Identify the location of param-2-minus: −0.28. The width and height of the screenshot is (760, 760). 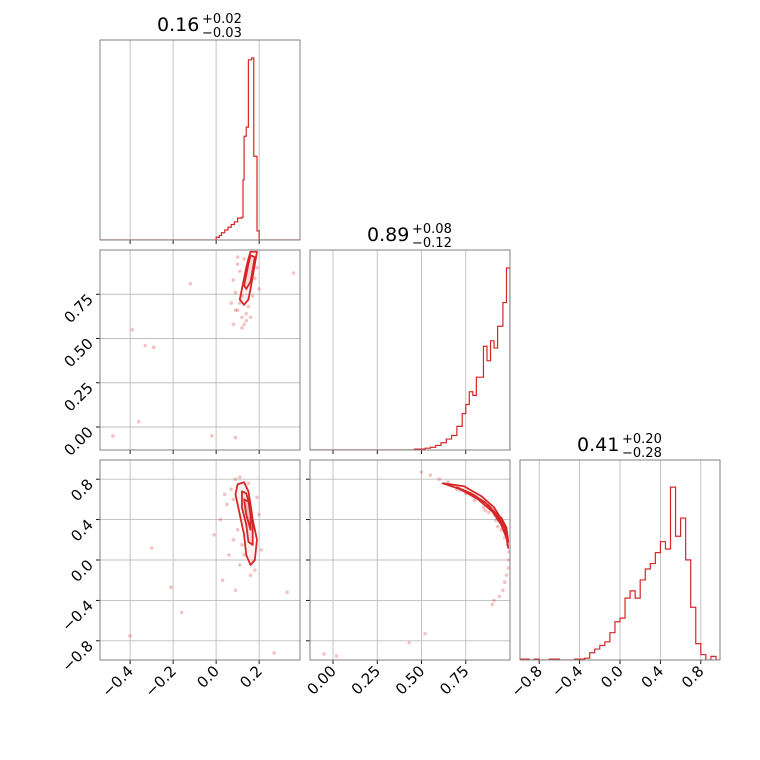
(642, 453).